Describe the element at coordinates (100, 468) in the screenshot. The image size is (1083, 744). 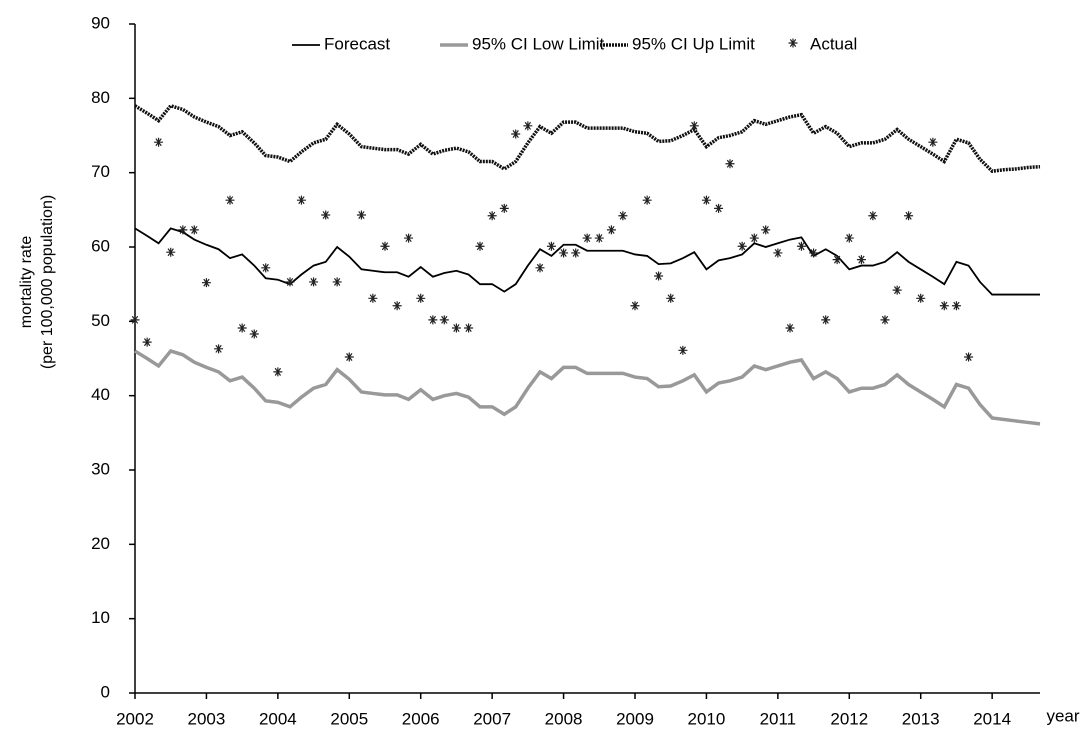
I see `y-tick-label: 30` at that location.